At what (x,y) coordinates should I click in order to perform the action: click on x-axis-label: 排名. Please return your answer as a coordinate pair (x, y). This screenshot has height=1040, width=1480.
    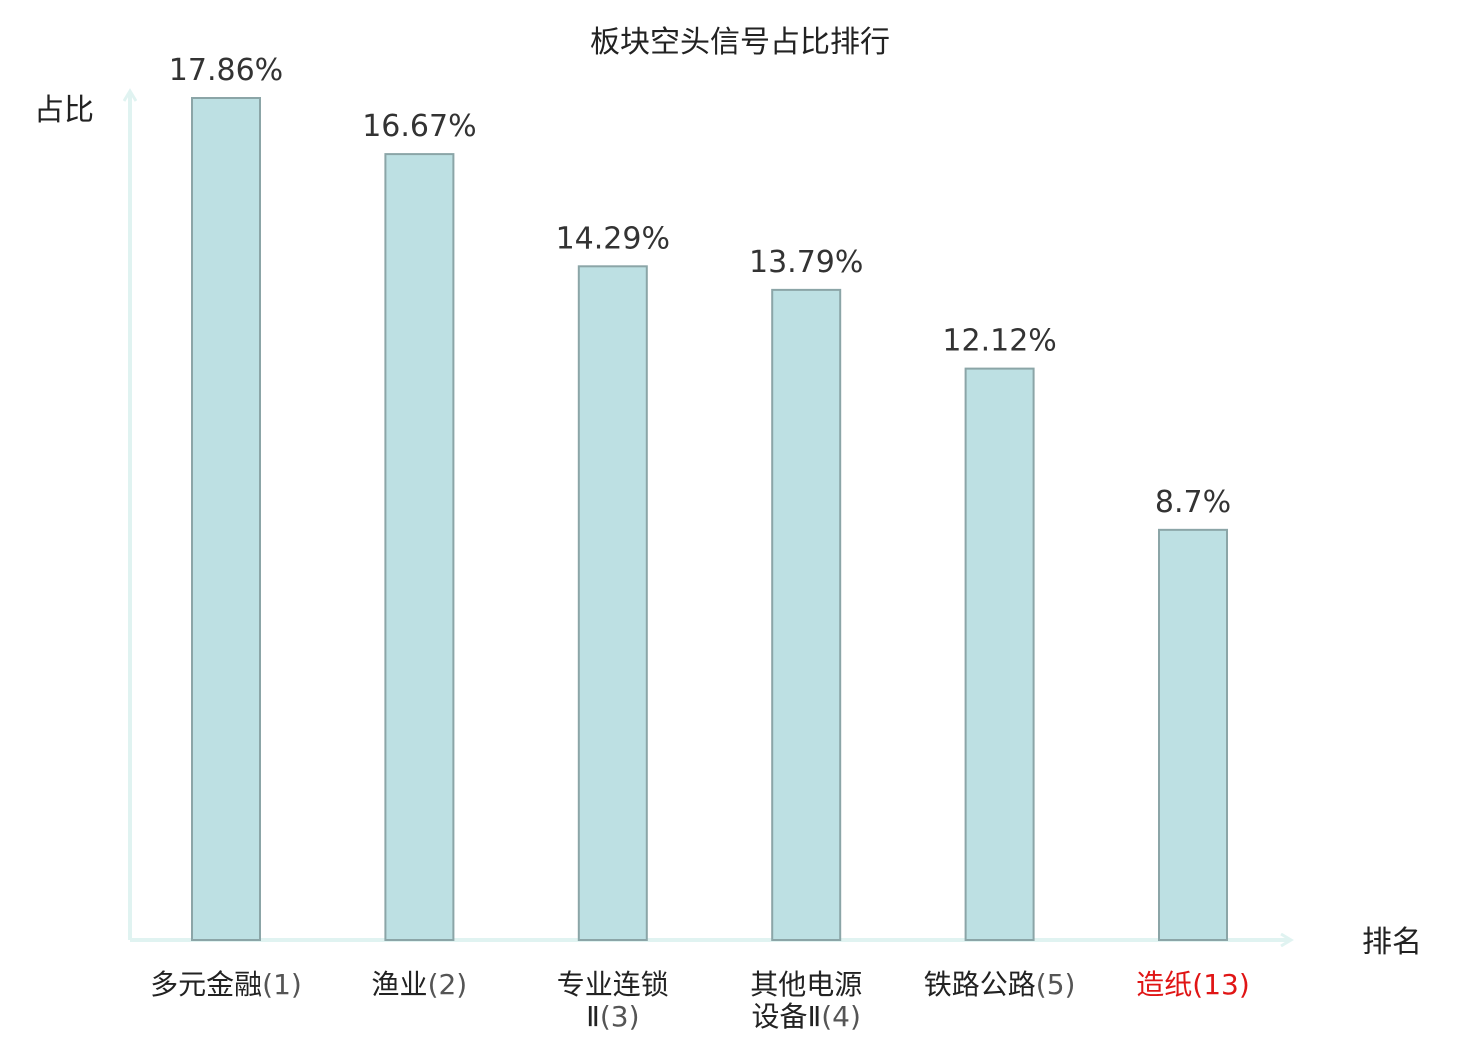
    Looking at the image, I should click on (1392, 942).